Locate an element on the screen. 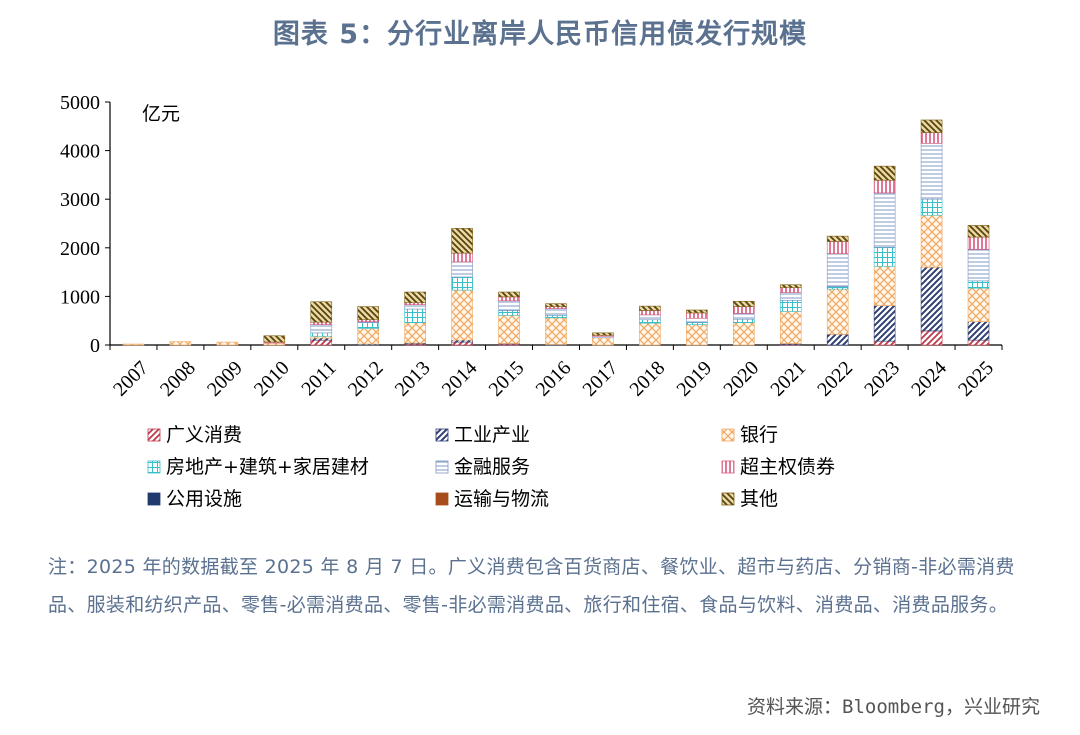 This screenshot has width=1080, height=735. legend-label: 运输与物流 is located at coordinates (501, 499).